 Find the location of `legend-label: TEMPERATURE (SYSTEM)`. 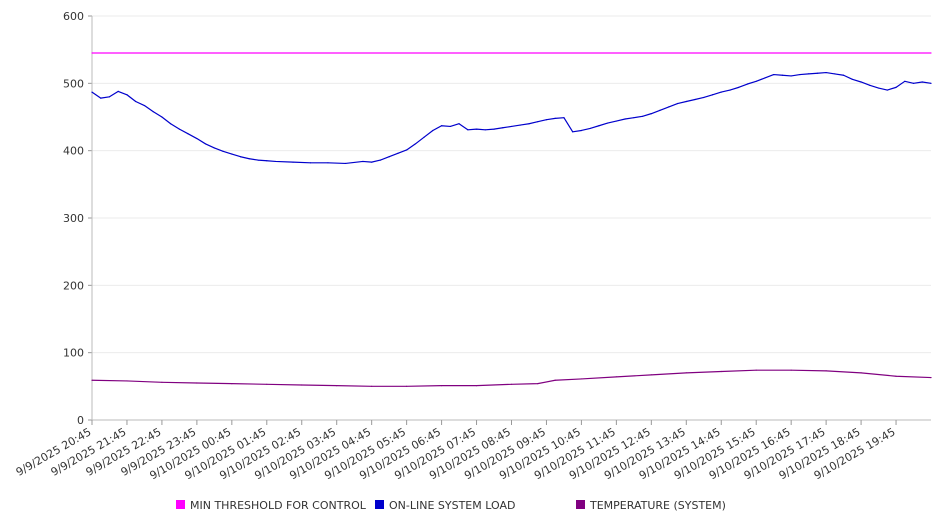

legend-label: TEMPERATURE (SYSTEM) is located at coordinates (657, 505).